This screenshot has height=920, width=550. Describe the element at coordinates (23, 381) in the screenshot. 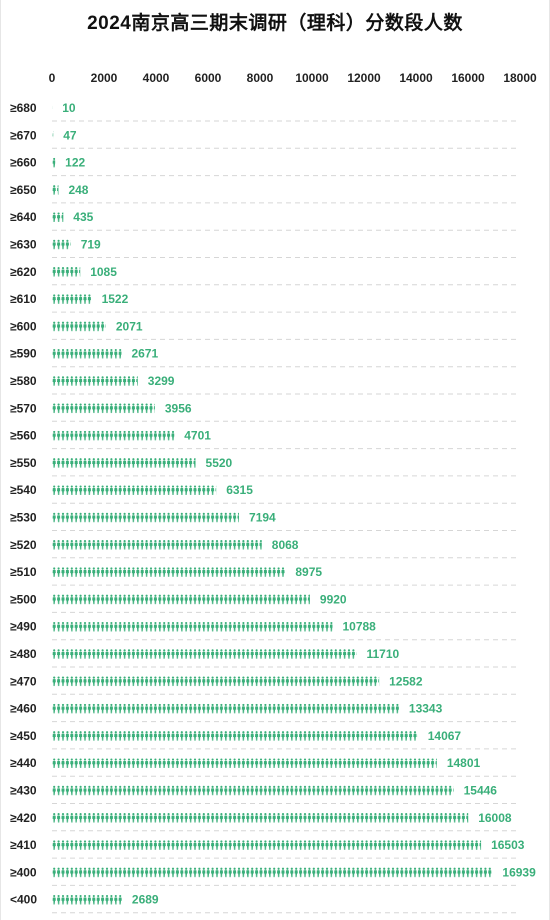

I see `category-label: ≥580` at that location.